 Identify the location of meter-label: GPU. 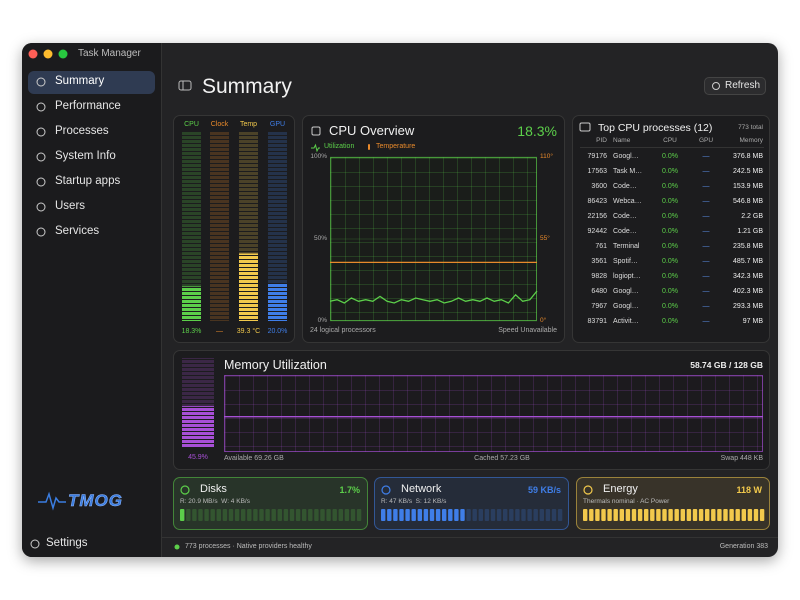
(277, 124).